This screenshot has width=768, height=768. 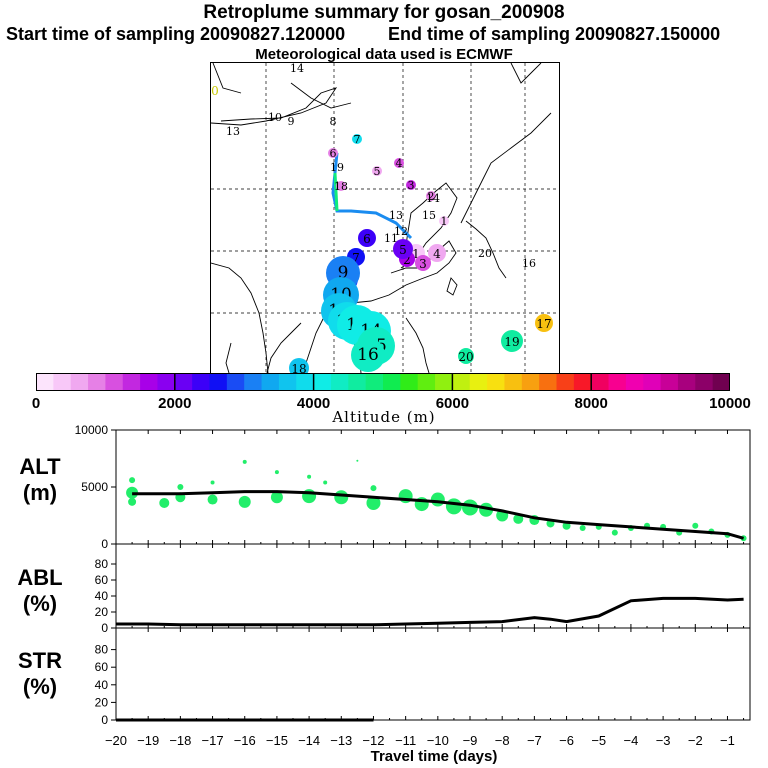 I want to click on trajectory-marker-label: 18, so click(x=298, y=367).